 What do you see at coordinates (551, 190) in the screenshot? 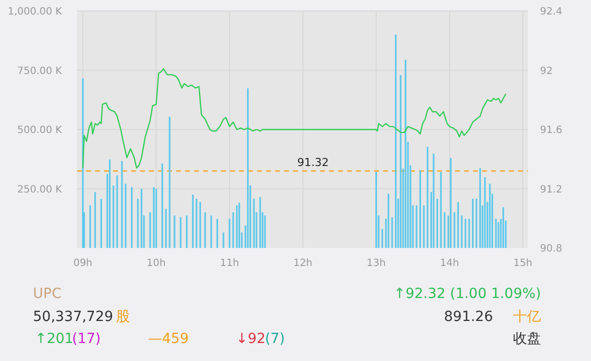
I see `y2-tick-label: 91.2` at bounding box center [551, 190].